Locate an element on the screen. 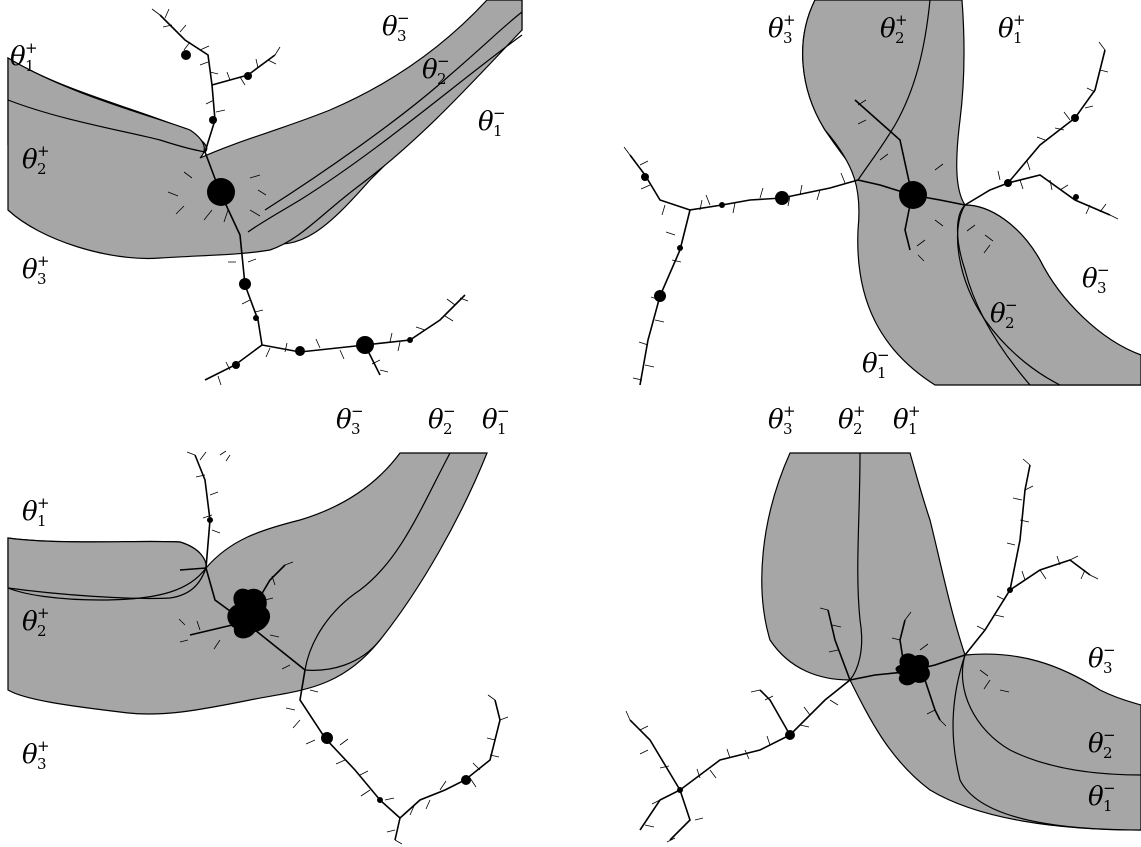  shaded-band is located at coordinates (265, 130).